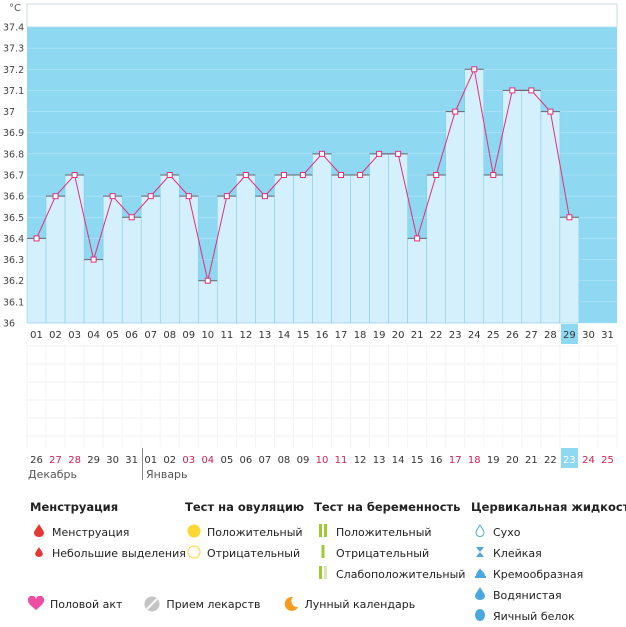 Image resolution: width=626 pixels, height=627 pixels. I want to click on cycle-day-label: 07, so click(150, 335).